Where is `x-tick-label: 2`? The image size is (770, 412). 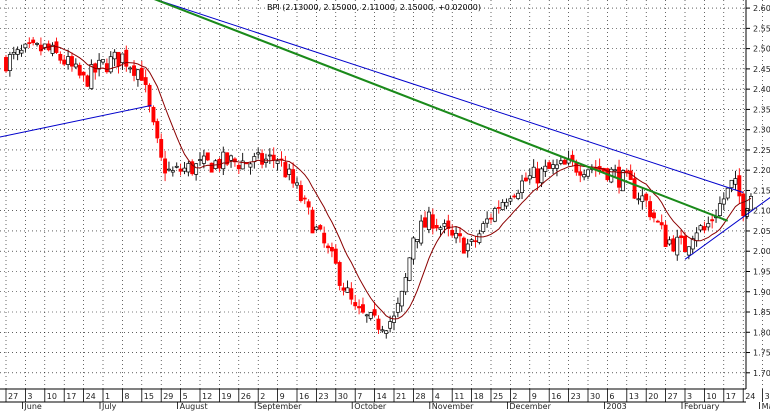
x-tick-label: 2 is located at coordinates (262, 396).